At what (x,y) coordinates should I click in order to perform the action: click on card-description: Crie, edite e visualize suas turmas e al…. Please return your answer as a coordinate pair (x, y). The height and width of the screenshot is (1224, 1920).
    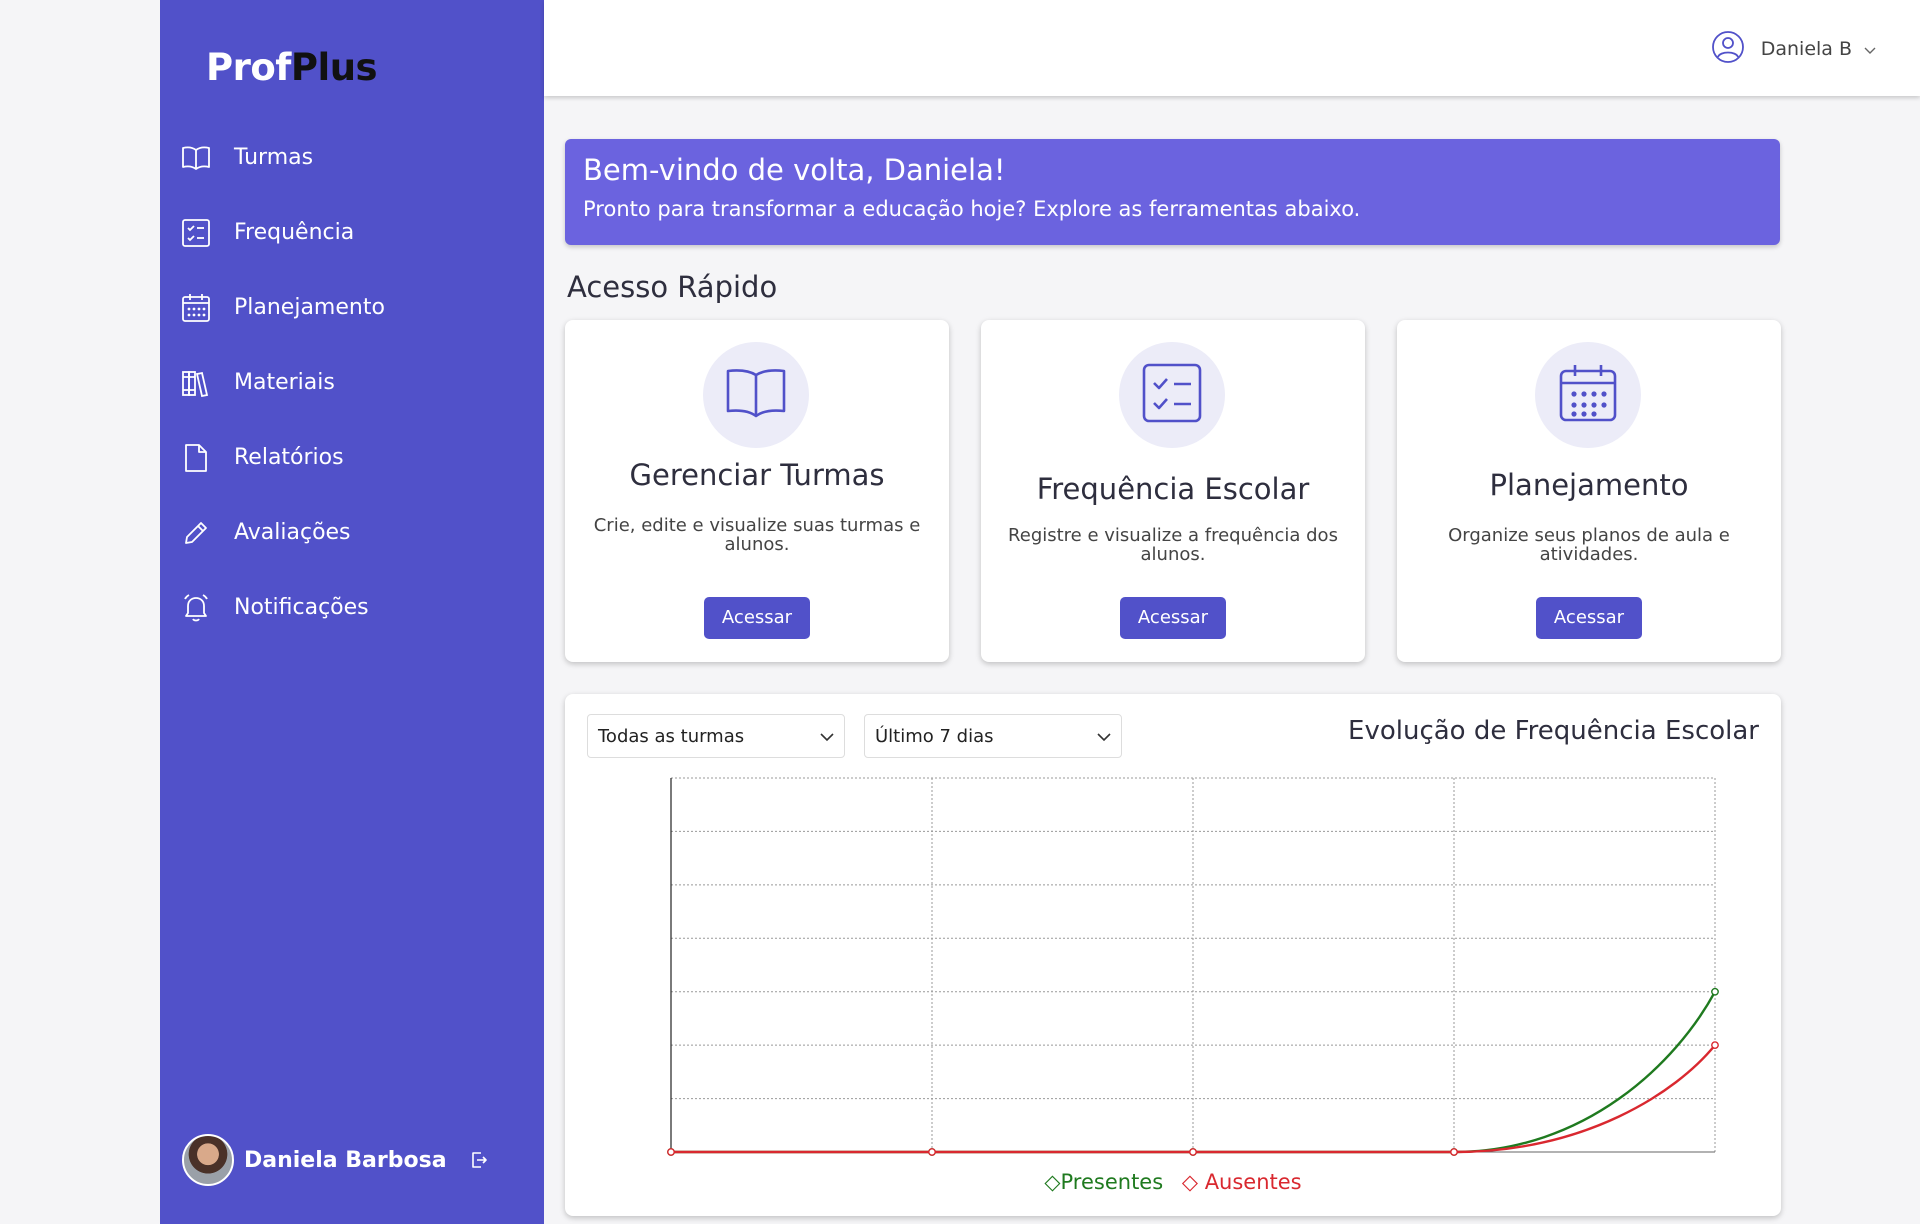
    Looking at the image, I should click on (757, 535).